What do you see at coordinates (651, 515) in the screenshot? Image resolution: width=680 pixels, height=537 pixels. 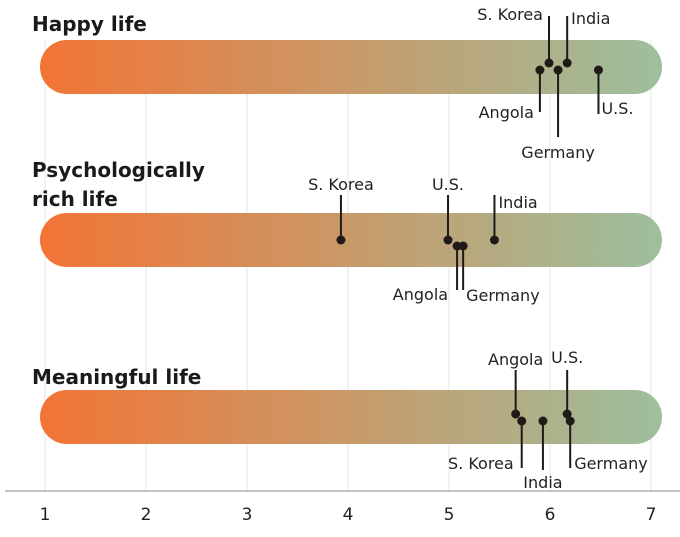 I see `x-tick-label: 7` at bounding box center [651, 515].